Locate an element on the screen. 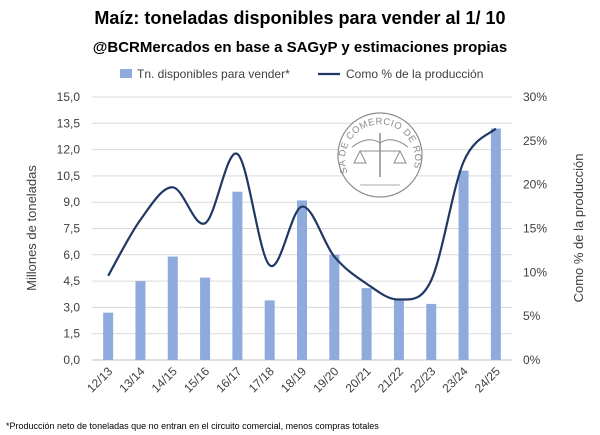 This screenshot has width=600, height=435. x-tick-label: 15/16 is located at coordinates (196, 379).